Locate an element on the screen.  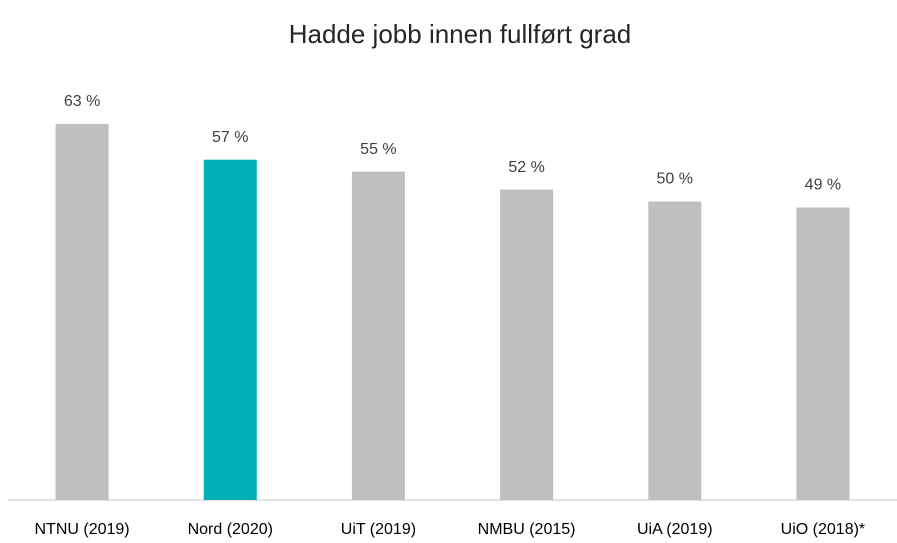
x-tick-label: UiO (2018)* is located at coordinates (823, 529).